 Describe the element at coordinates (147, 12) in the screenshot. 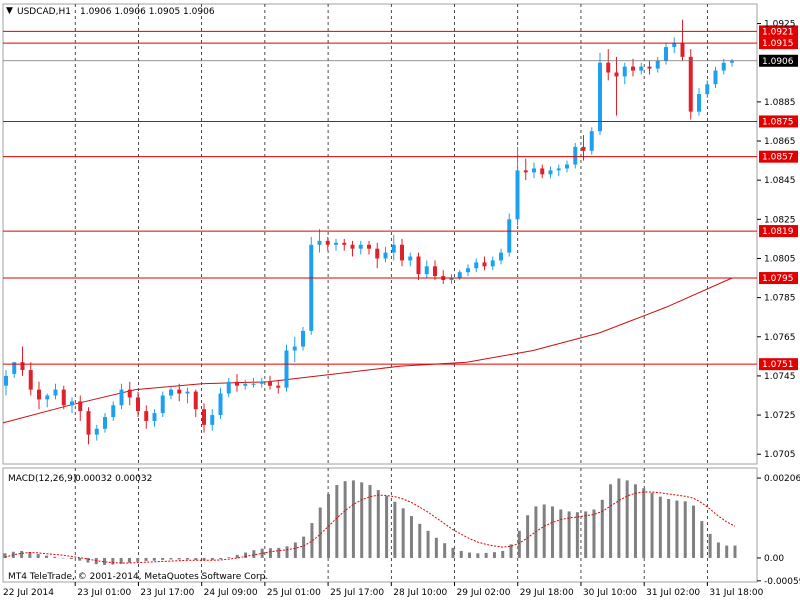

I see `ohlc-values: 1.0906 1.0906 1.0905 1.0906` at that location.